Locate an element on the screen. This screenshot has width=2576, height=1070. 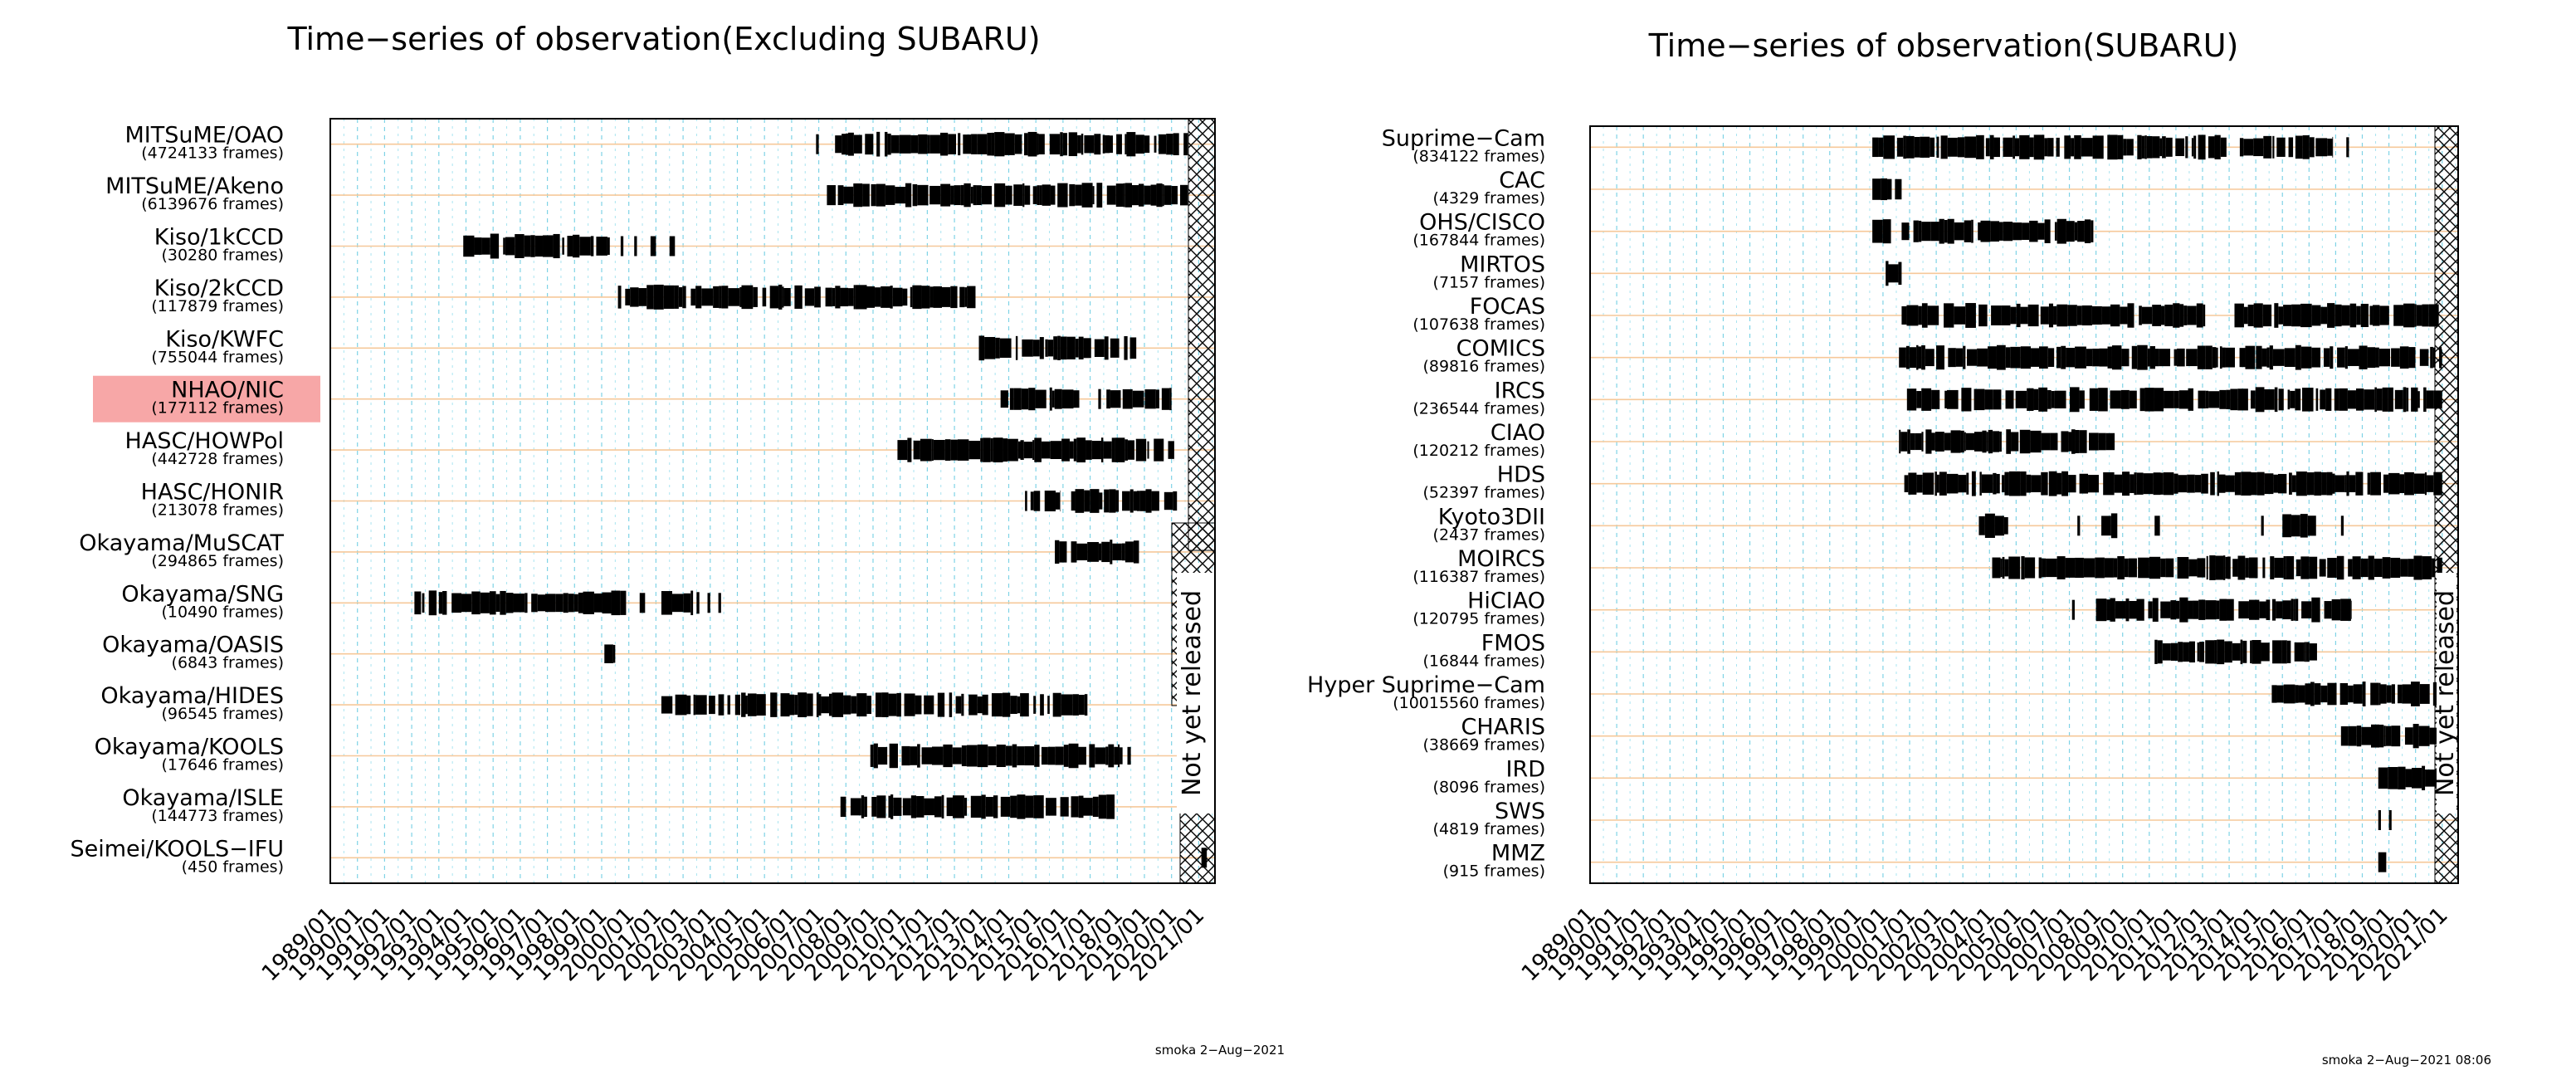
frame-count-label: (107638 frames) is located at coordinates (1479, 324).